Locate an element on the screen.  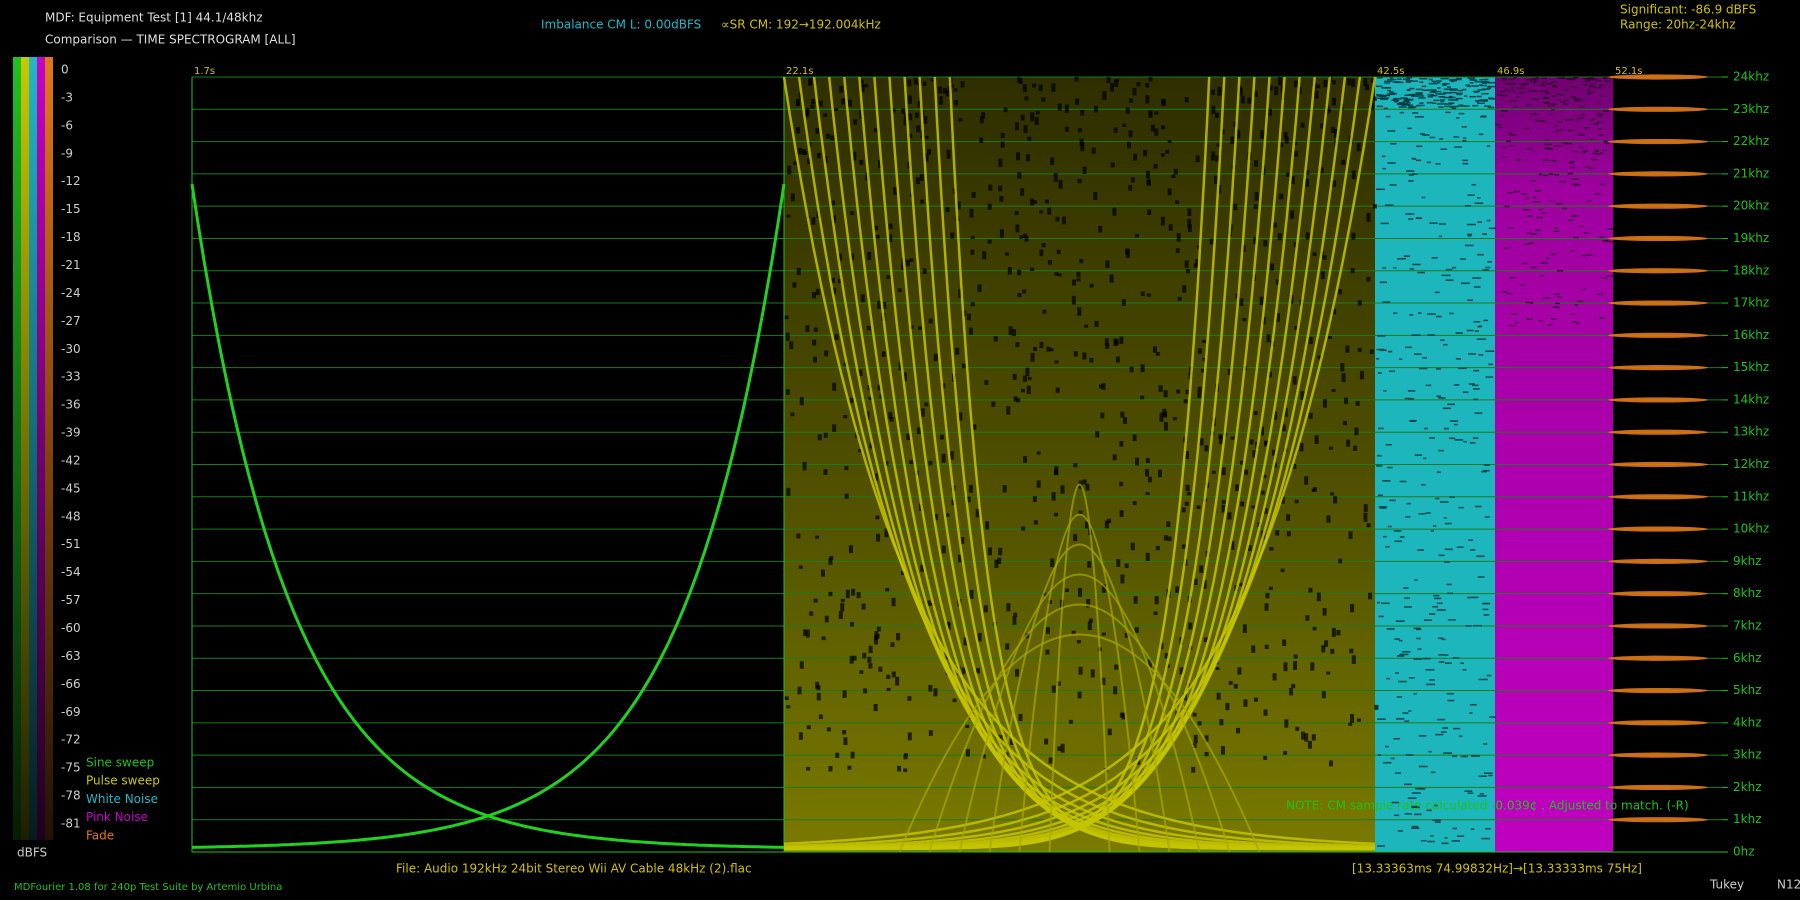
frequency-label: 3khz is located at coordinates (1747, 755).